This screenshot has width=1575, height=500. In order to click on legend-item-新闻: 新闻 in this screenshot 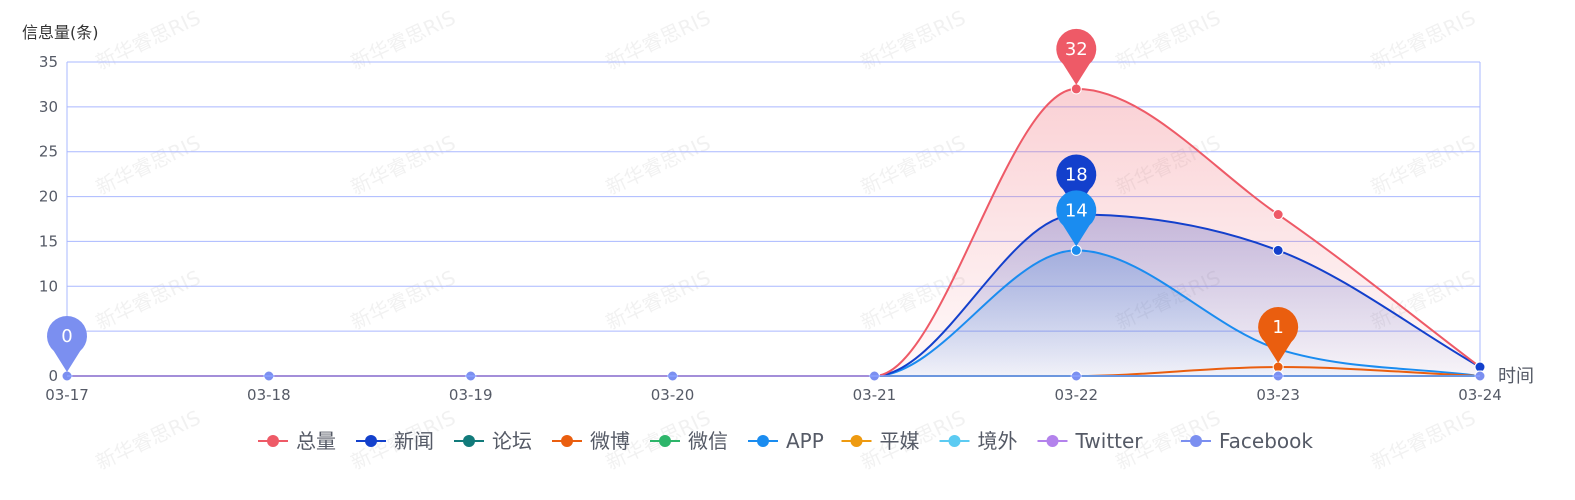, I will do `click(395, 441)`.